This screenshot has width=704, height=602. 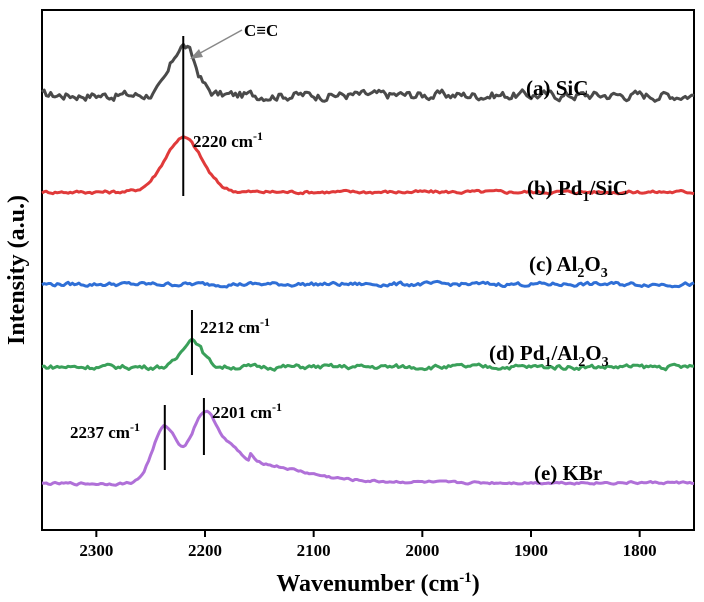 What do you see at coordinates (105, 431) in the screenshot?
I see `annotation-4: 2237 cm-1` at bounding box center [105, 431].